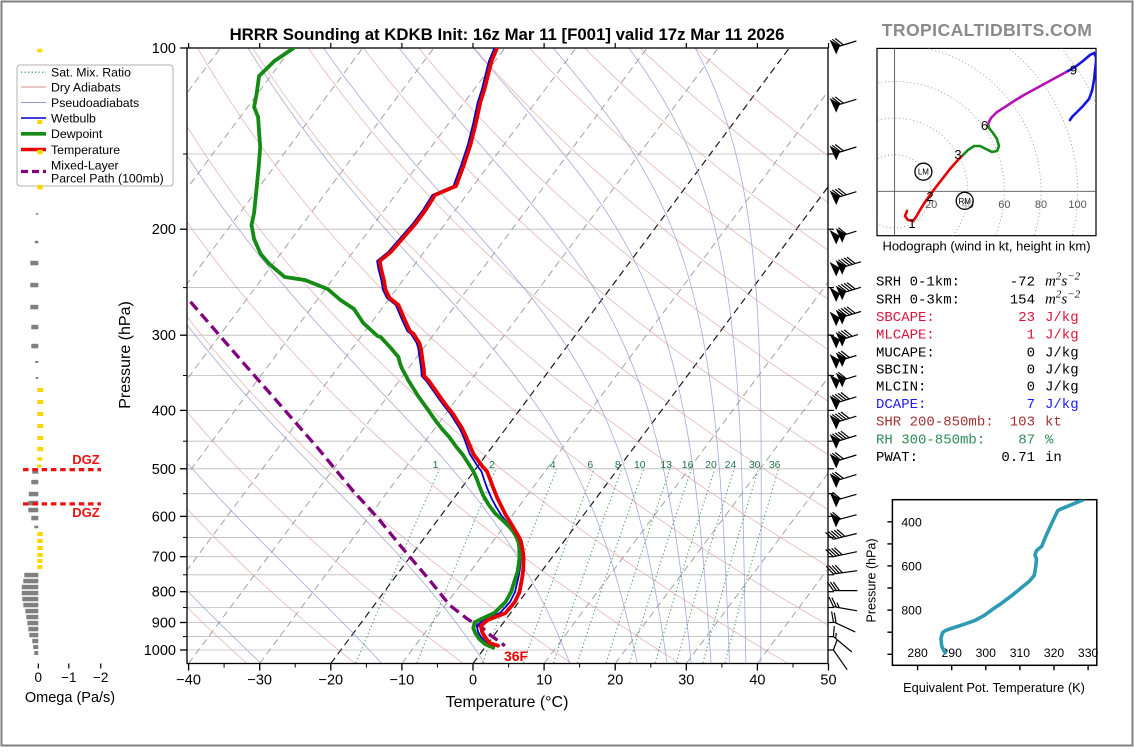 Image resolution: width=1134 pixels, height=753 pixels. Describe the element at coordinates (964, 201) in the screenshot. I see `svg-text: RM` at that location.